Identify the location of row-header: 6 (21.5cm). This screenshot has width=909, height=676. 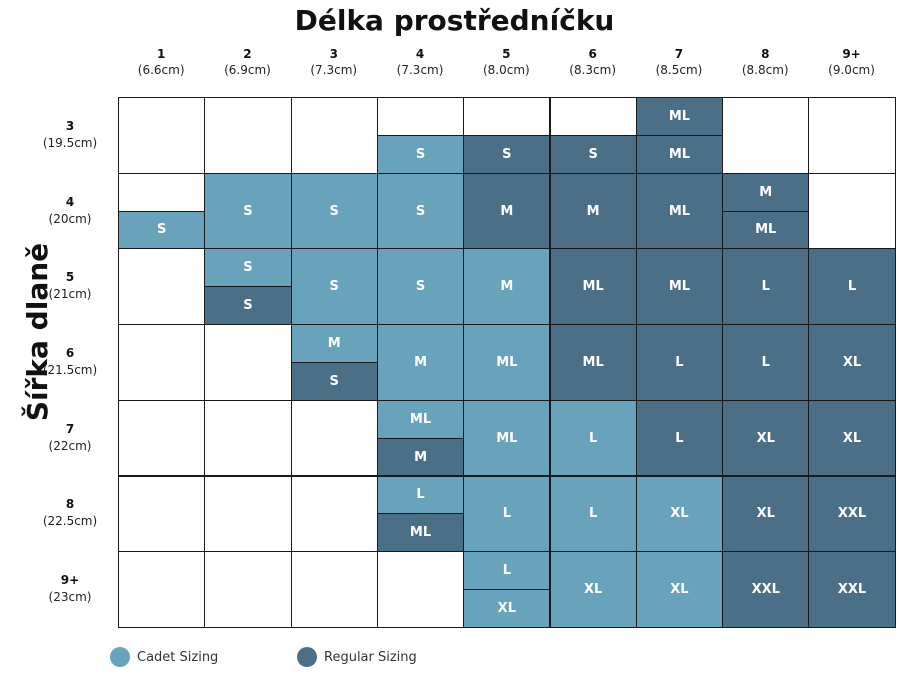
(70, 362).